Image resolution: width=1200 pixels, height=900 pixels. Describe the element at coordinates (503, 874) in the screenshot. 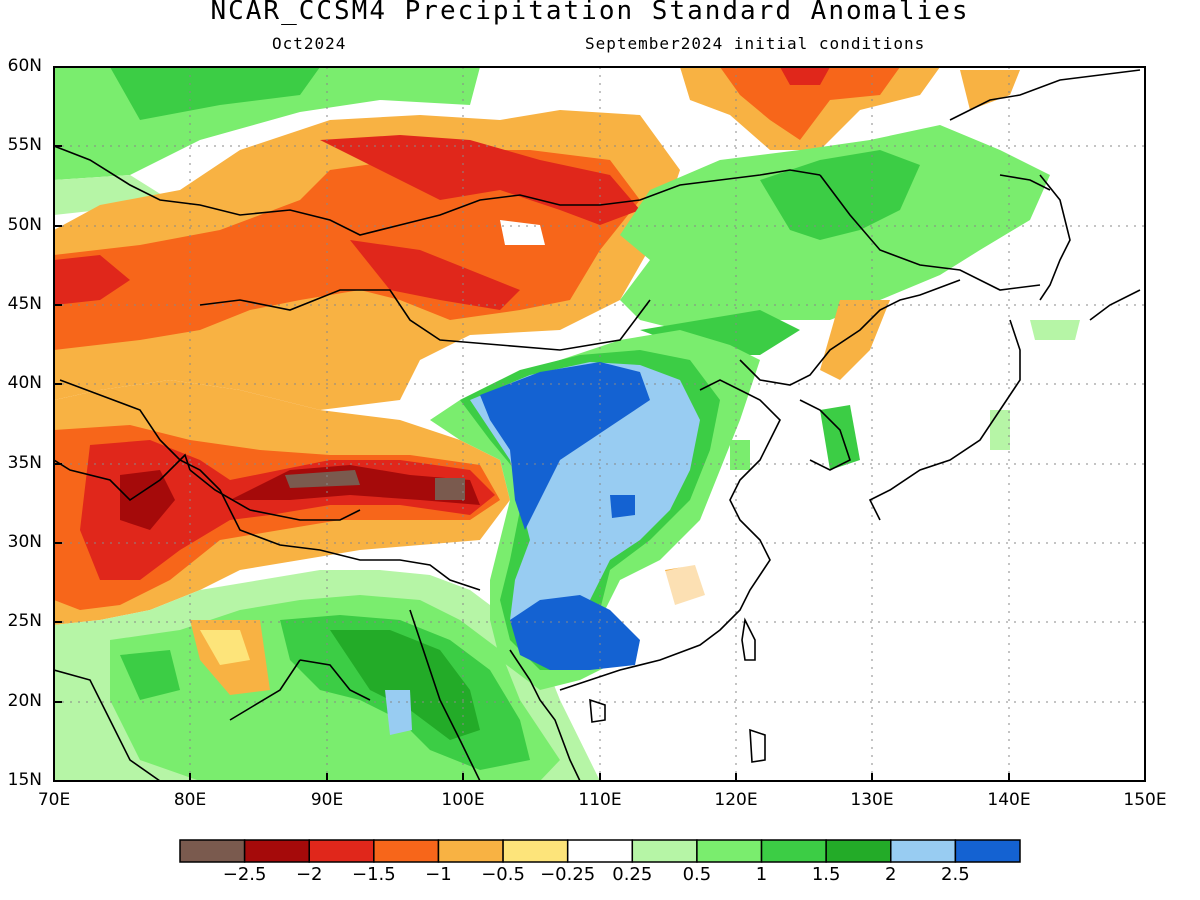

I see `colorbar-label: −0.5` at that location.